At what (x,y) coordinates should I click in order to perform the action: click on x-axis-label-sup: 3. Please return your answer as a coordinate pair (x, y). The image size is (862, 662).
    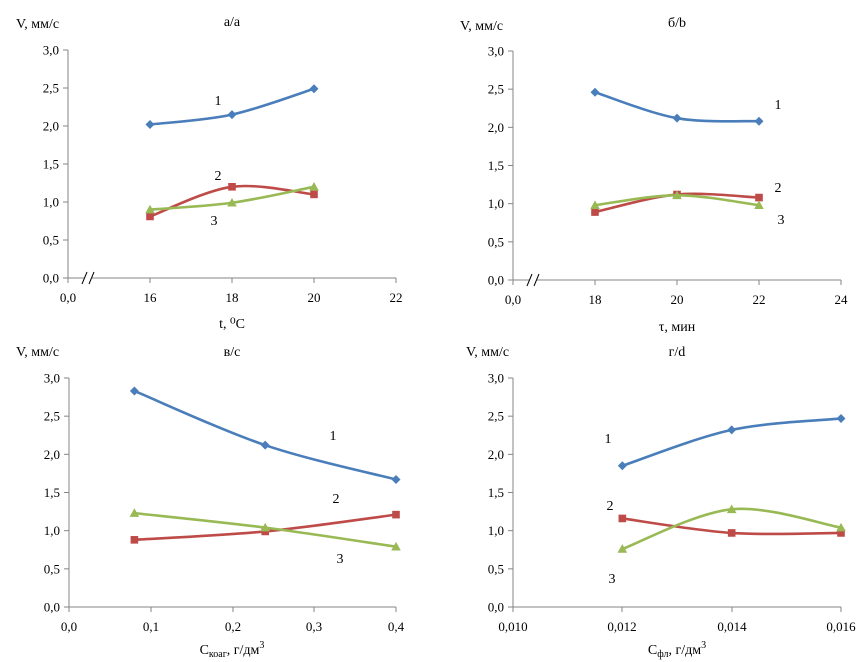
    Looking at the image, I should click on (703, 645).